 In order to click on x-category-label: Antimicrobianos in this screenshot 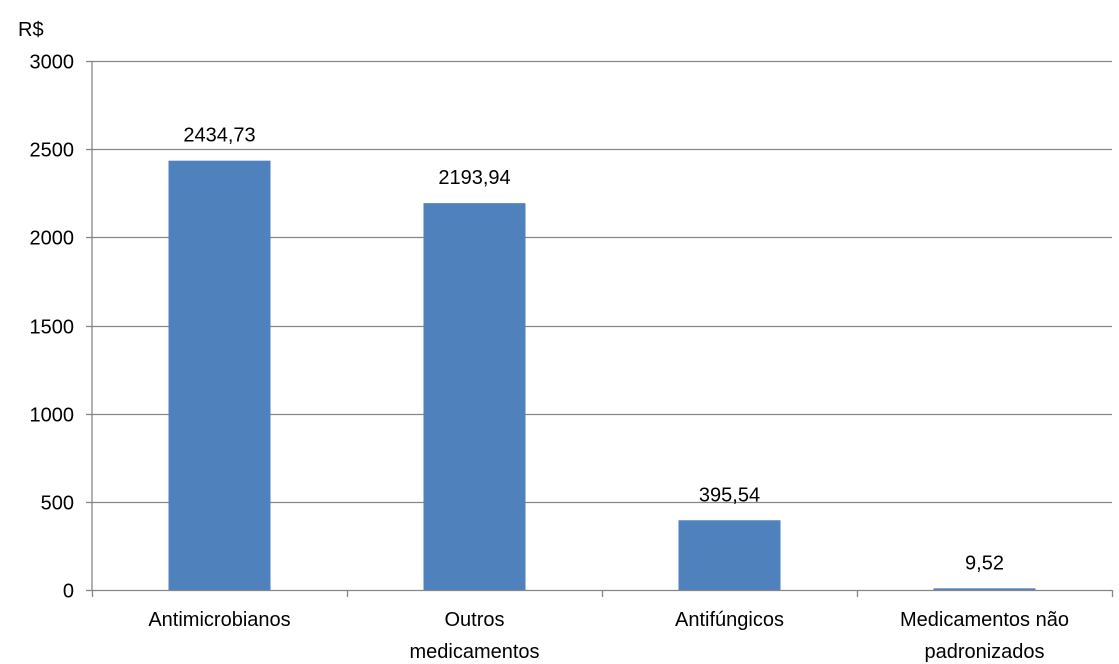, I will do `click(219, 620)`.